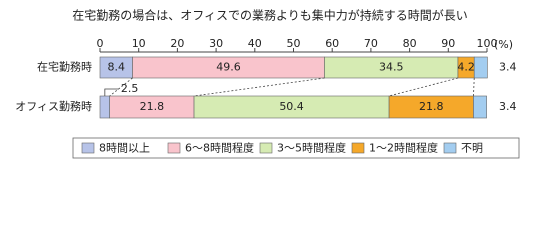 The width and height of the screenshot is (540, 240). What do you see at coordinates (472, 148) in the screenshot?
I see `legend-label: 不明` at bounding box center [472, 148].